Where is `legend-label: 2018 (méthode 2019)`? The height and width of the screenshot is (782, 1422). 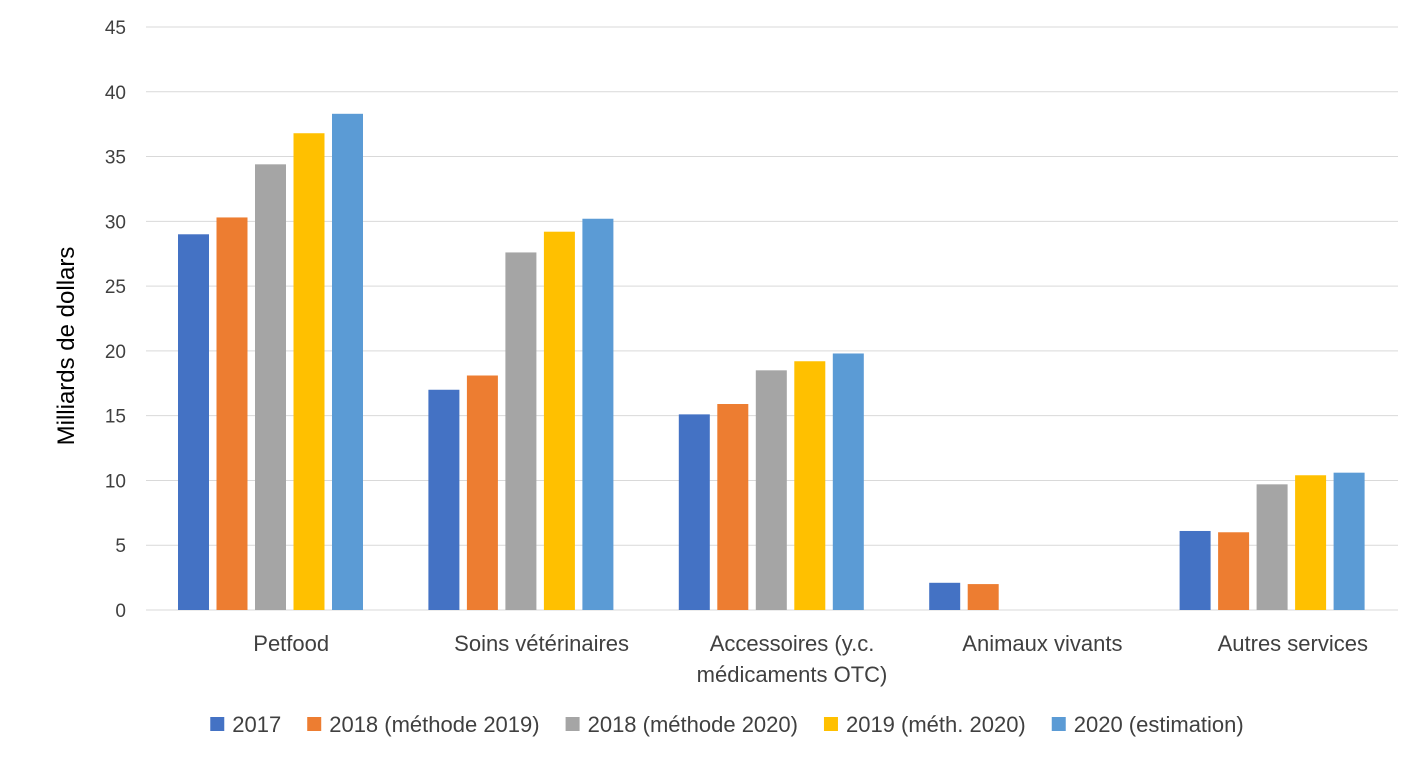 legend-label: 2018 (méthode 2019) is located at coordinates (434, 724).